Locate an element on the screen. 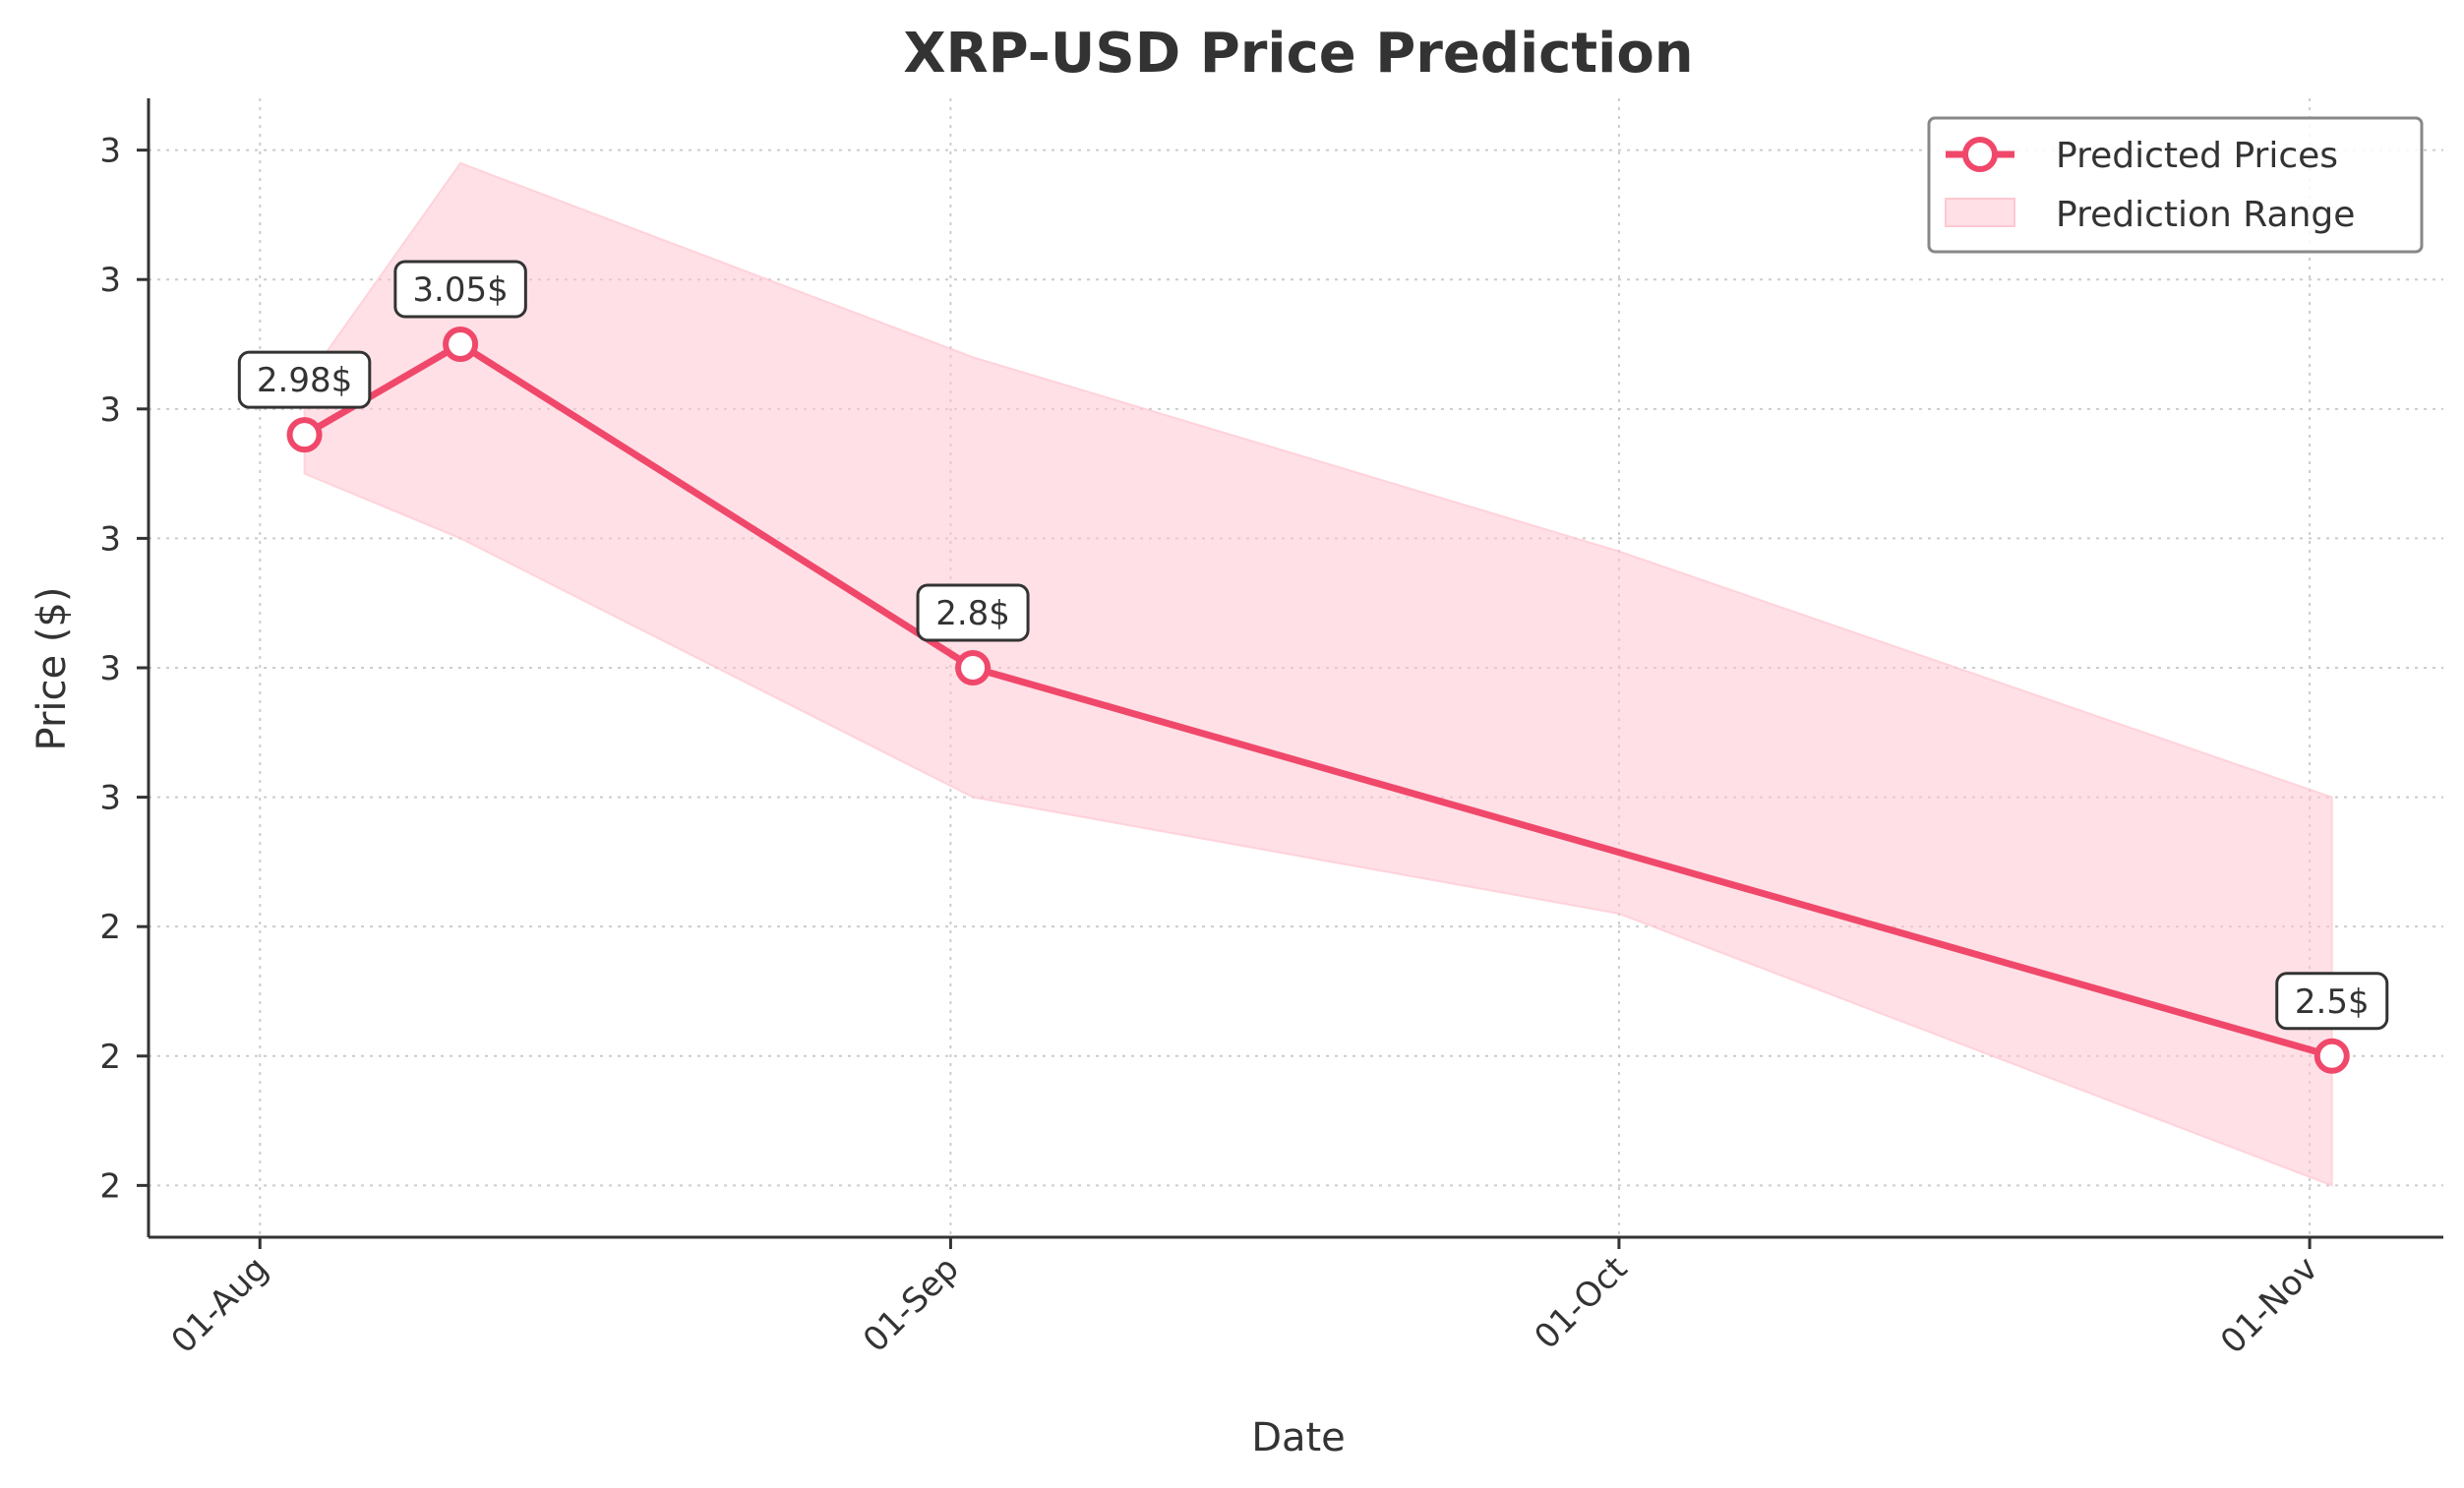 Image resolution: width=2464 pixels, height=1488 pixels. legend: Predicted Prices Prediction Range is located at coordinates (2176, 185).